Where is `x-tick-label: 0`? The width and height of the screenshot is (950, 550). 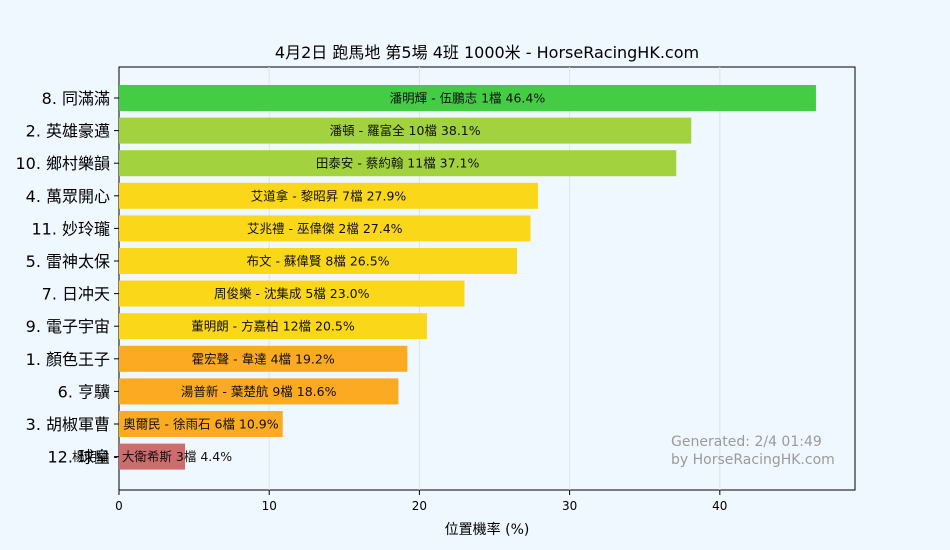
x-tick-label: 0 is located at coordinates (119, 506).